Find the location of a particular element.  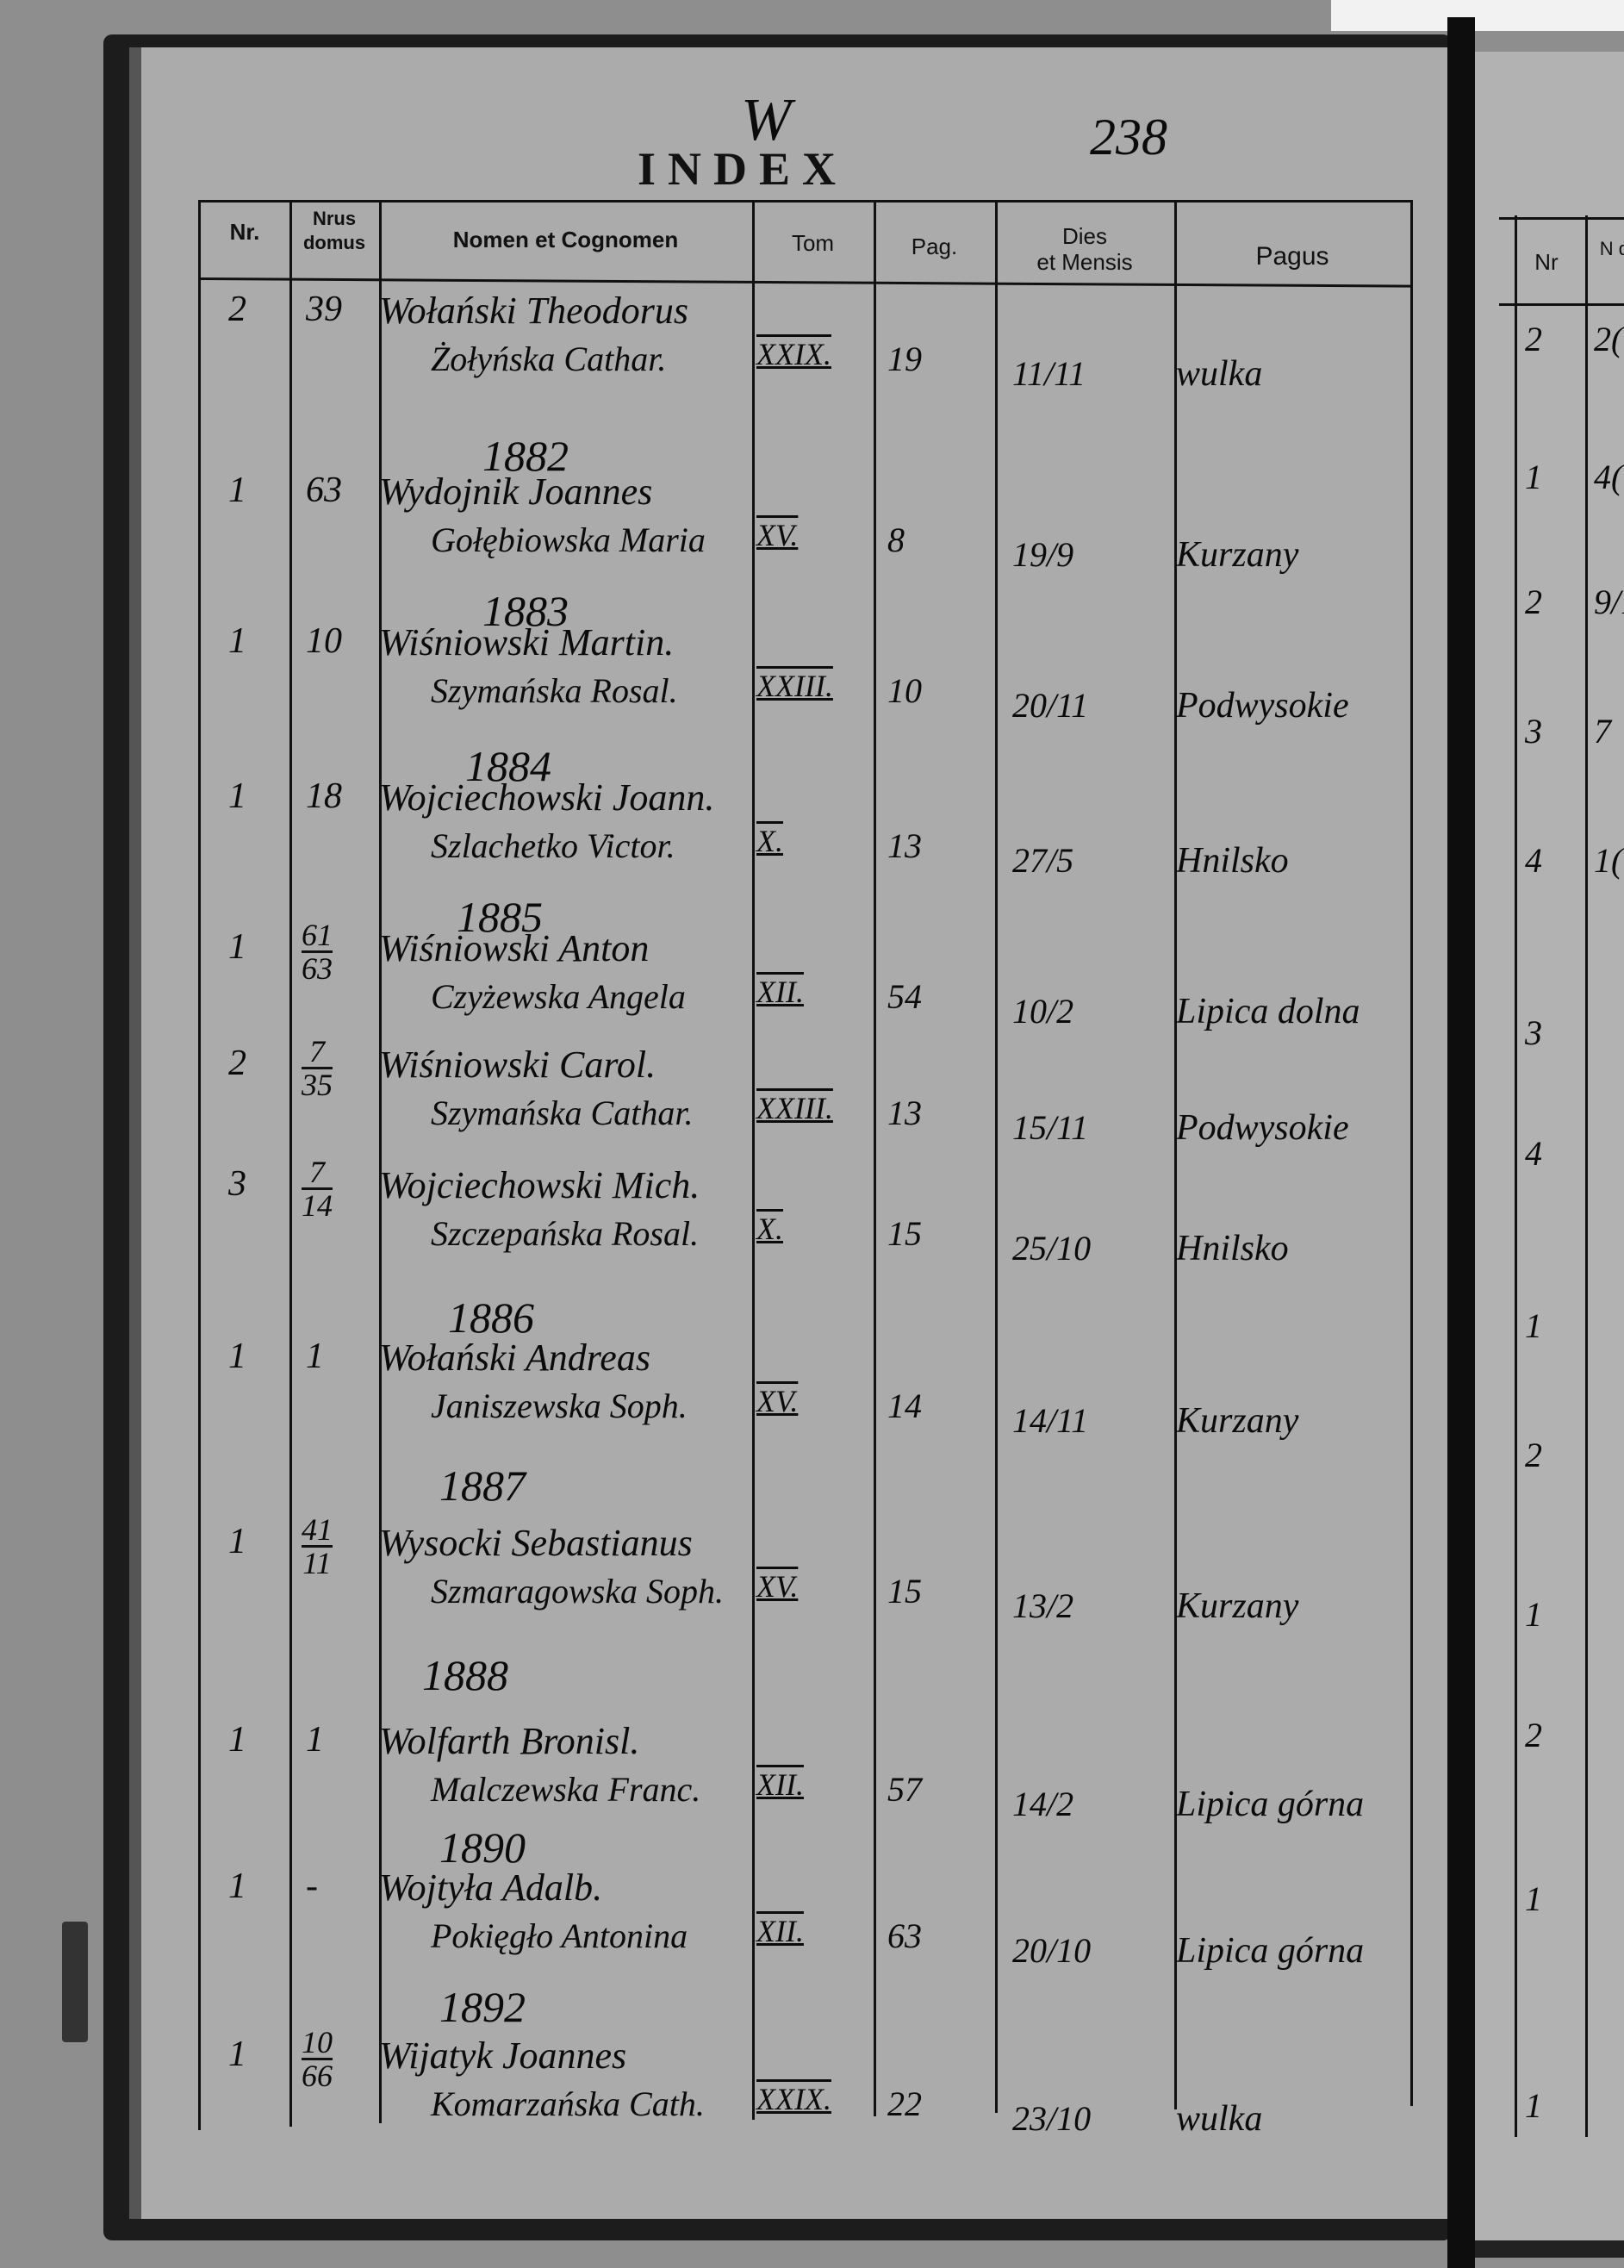

entry-domus-fraction: 7 14 is located at coordinates (317, 1190).